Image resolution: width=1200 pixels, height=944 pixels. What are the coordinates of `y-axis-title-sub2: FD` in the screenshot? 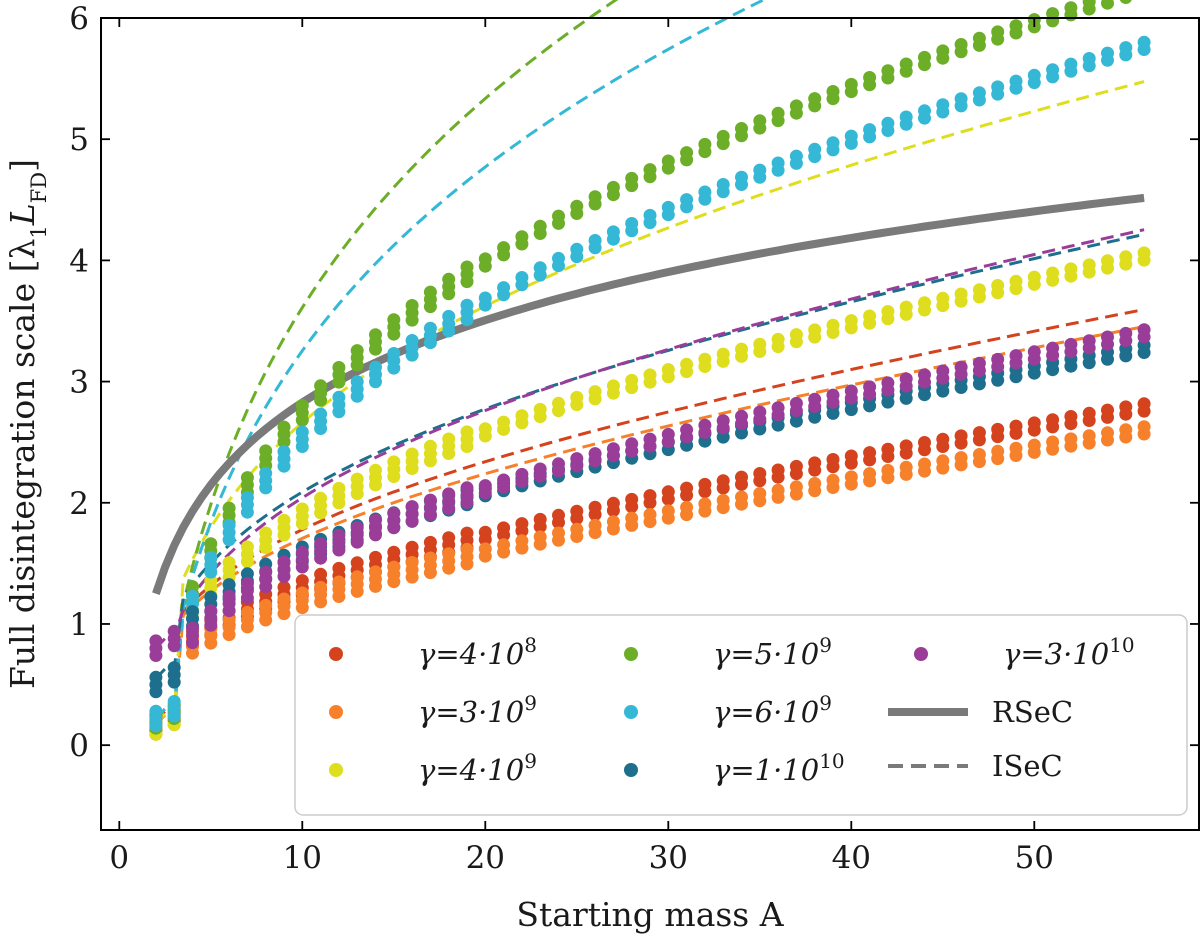 It's located at (39, 187).